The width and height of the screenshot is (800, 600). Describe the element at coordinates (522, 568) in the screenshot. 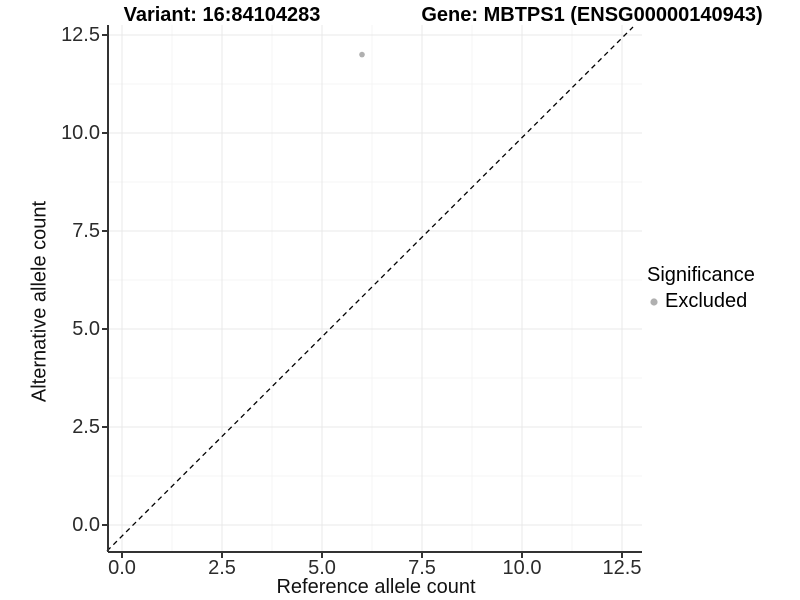

I see `x-tick-label: 10.0` at that location.